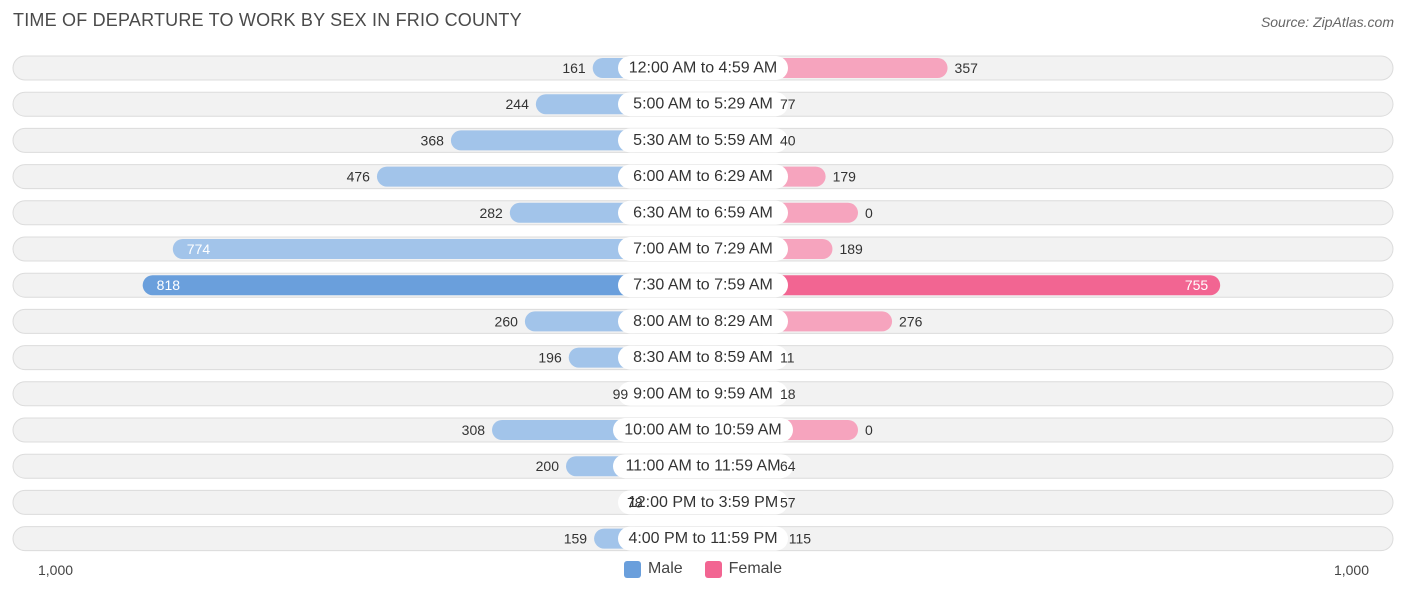 Image resolution: width=1406 pixels, height=595 pixels. Describe the element at coordinates (788, 502) in the screenshot. I see `value-label-female: 57` at that location.